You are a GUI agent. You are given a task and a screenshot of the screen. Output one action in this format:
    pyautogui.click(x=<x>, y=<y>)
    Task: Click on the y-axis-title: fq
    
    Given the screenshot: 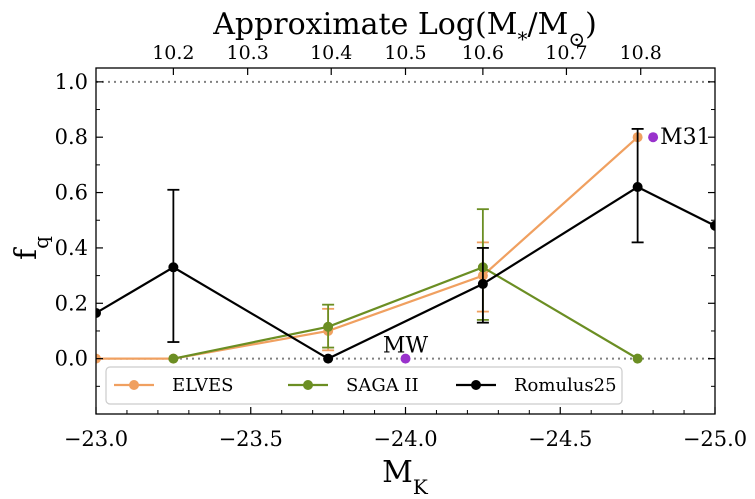 What is the action you would take?
    pyautogui.click(x=31, y=248)
    